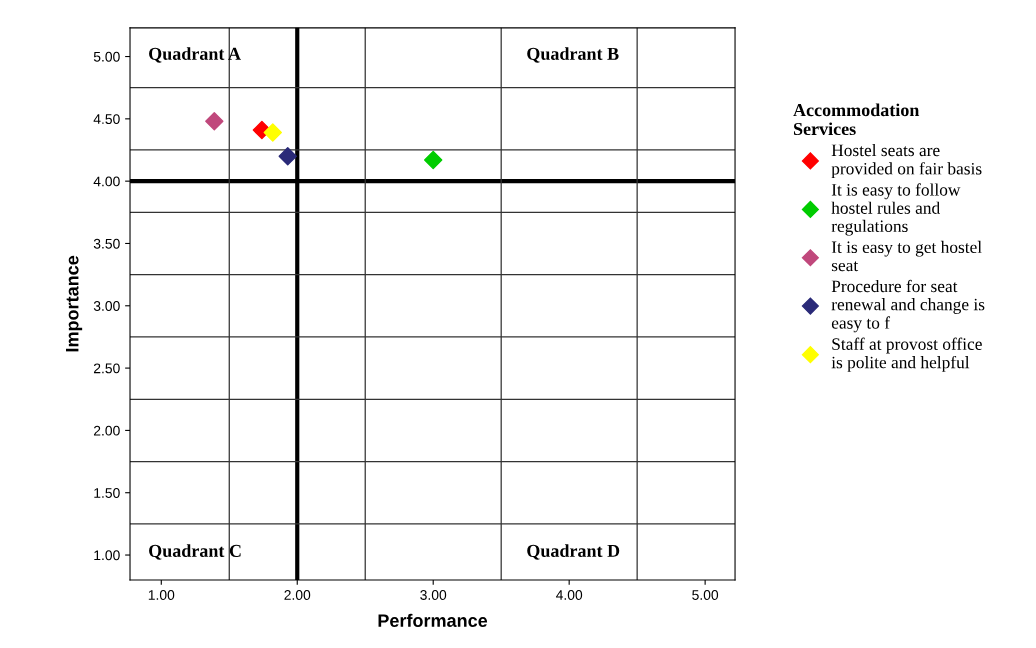  Describe the element at coordinates (896, 209) in the screenshot. I see `legend-label: It is easy to follow hostel rules and regulations` at that location.